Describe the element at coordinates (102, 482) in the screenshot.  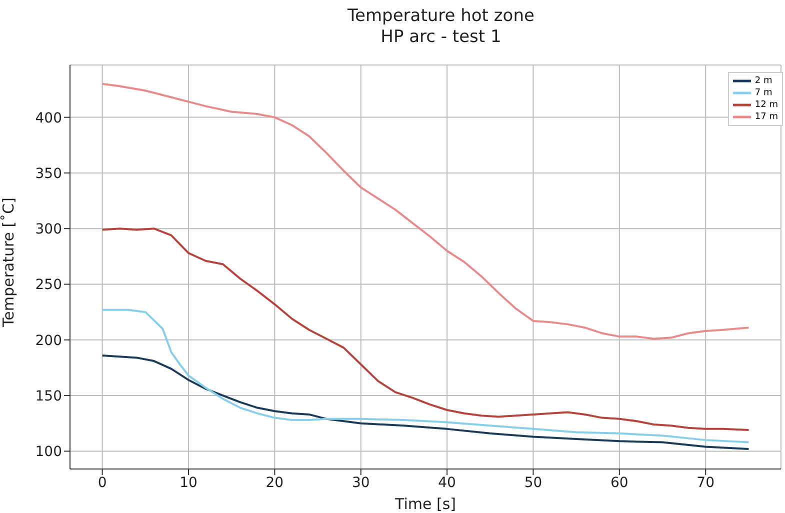
I see `x-tick-label: 0` at that location.